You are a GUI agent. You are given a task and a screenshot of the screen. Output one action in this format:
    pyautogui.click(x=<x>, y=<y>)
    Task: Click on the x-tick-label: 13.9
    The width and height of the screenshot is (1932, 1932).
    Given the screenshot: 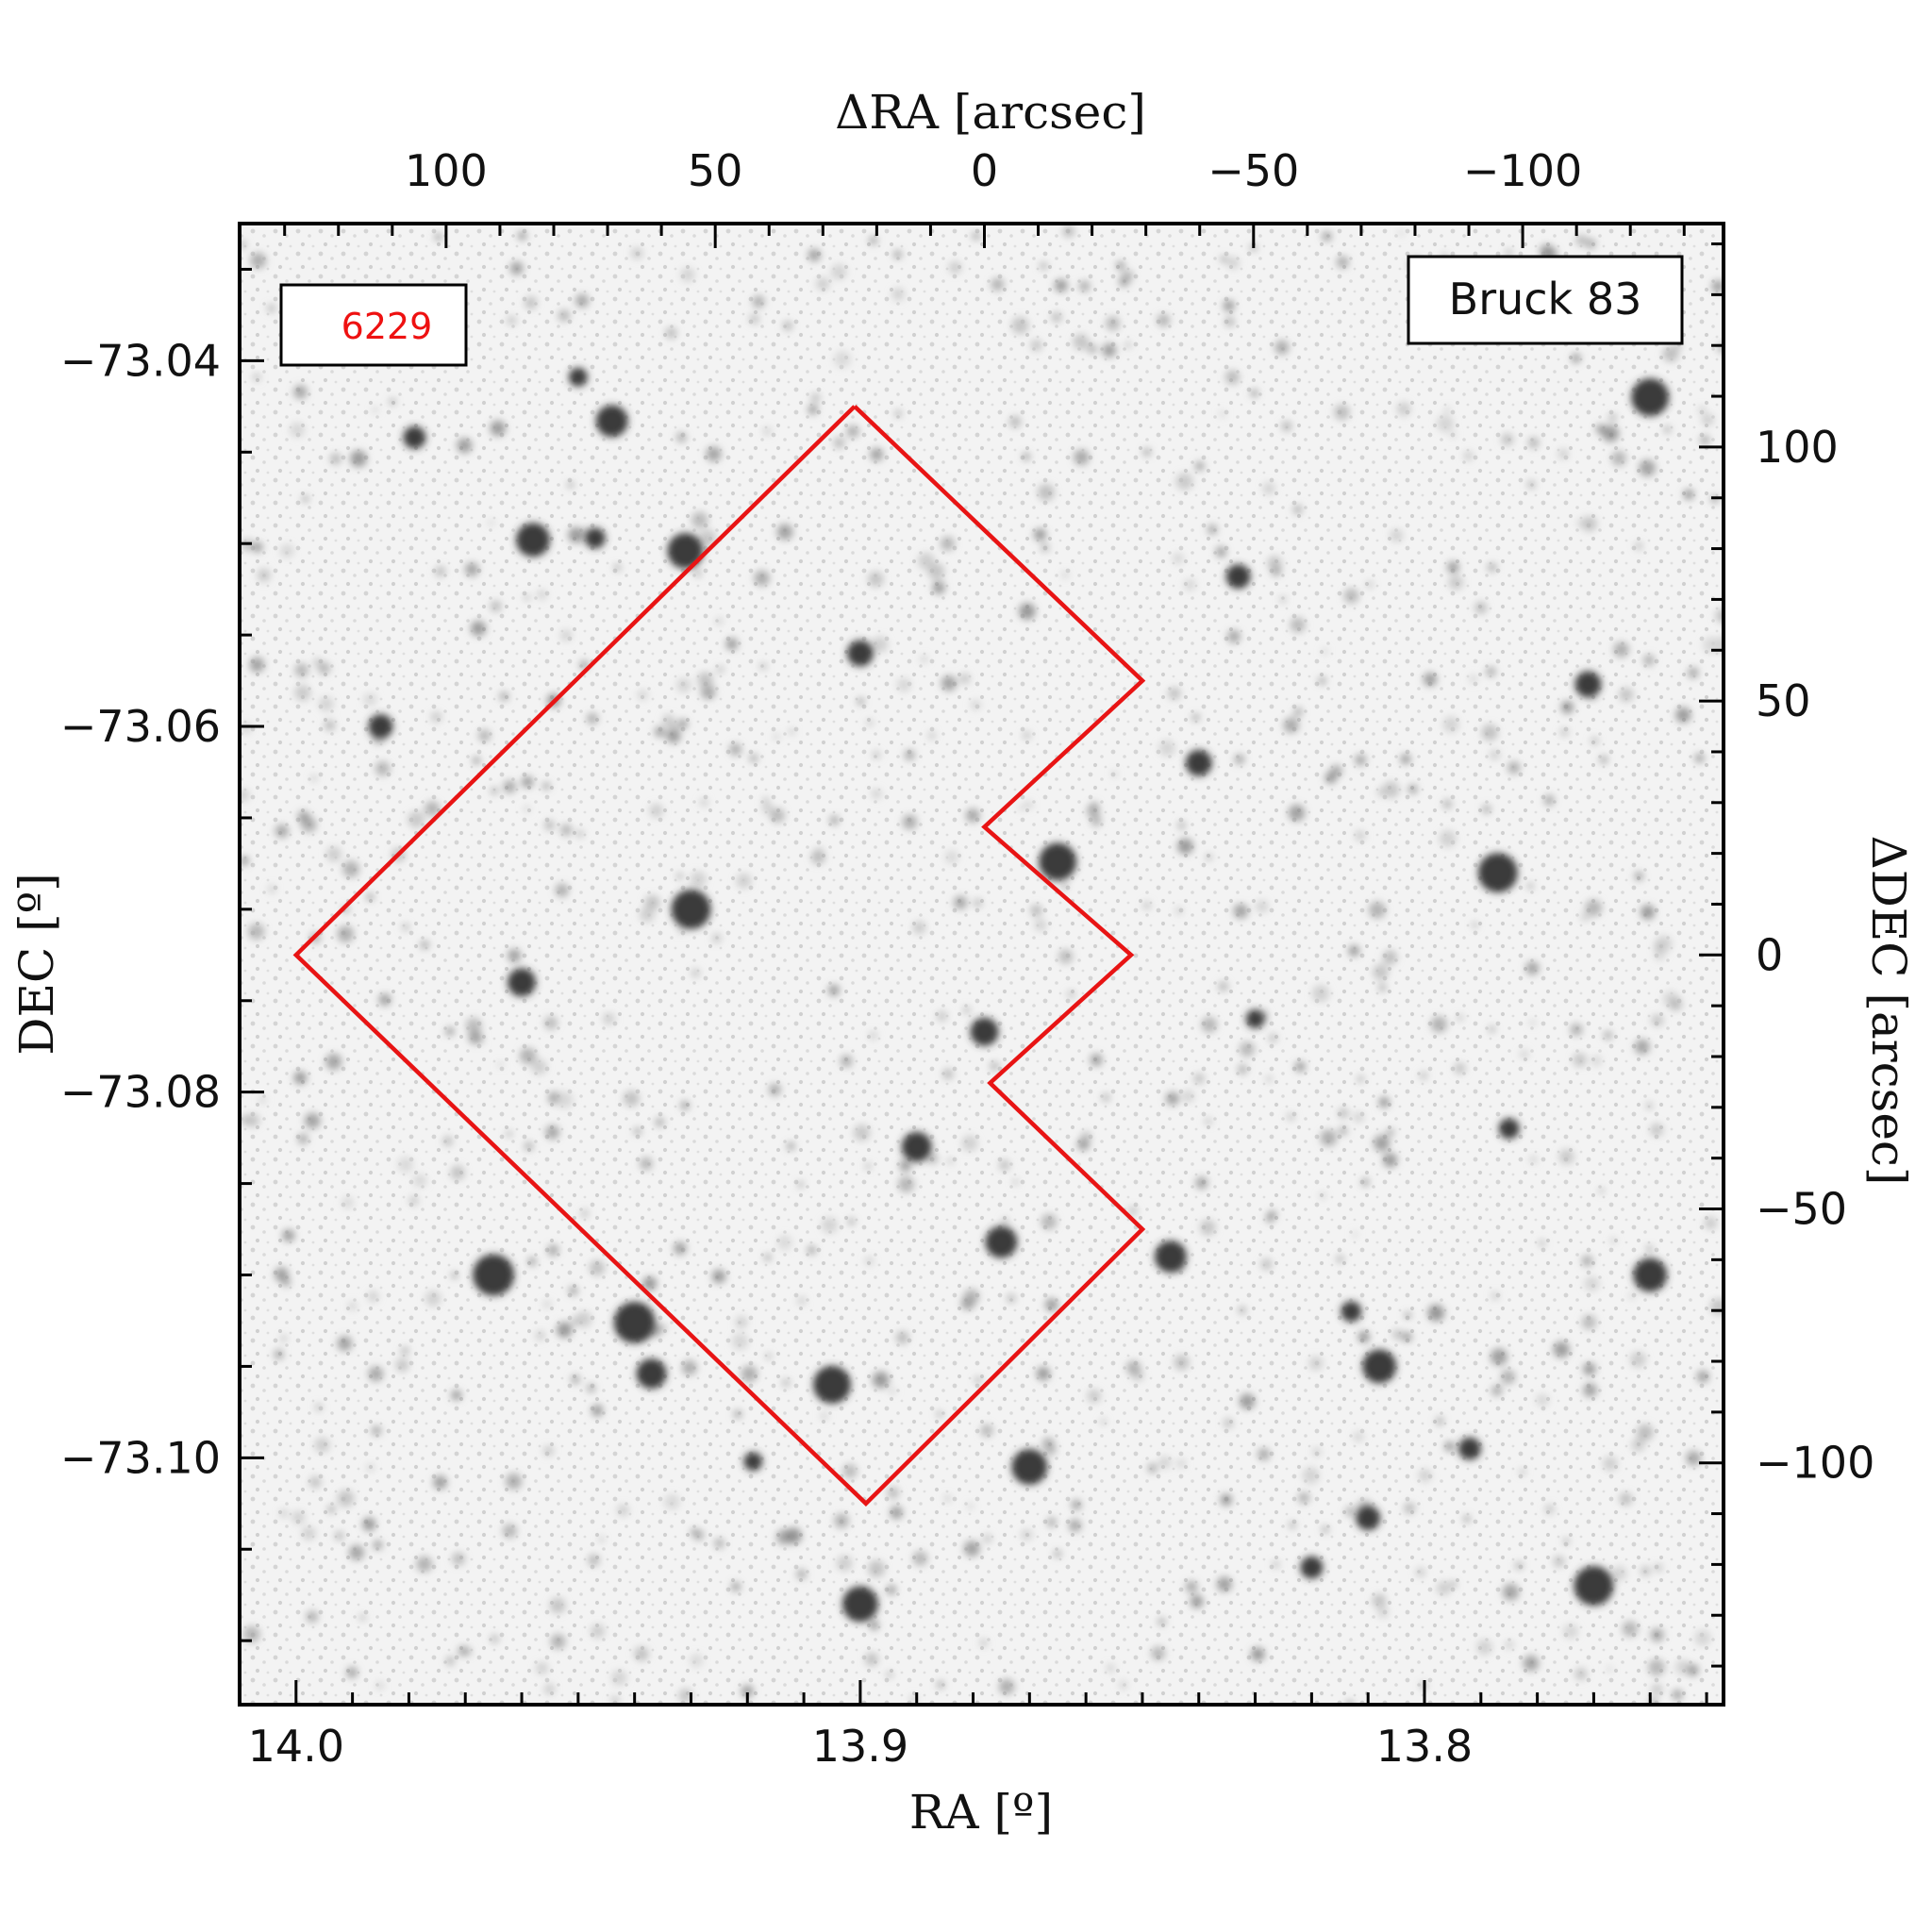 What is the action you would take?
    pyautogui.click(x=860, y=1746)
    